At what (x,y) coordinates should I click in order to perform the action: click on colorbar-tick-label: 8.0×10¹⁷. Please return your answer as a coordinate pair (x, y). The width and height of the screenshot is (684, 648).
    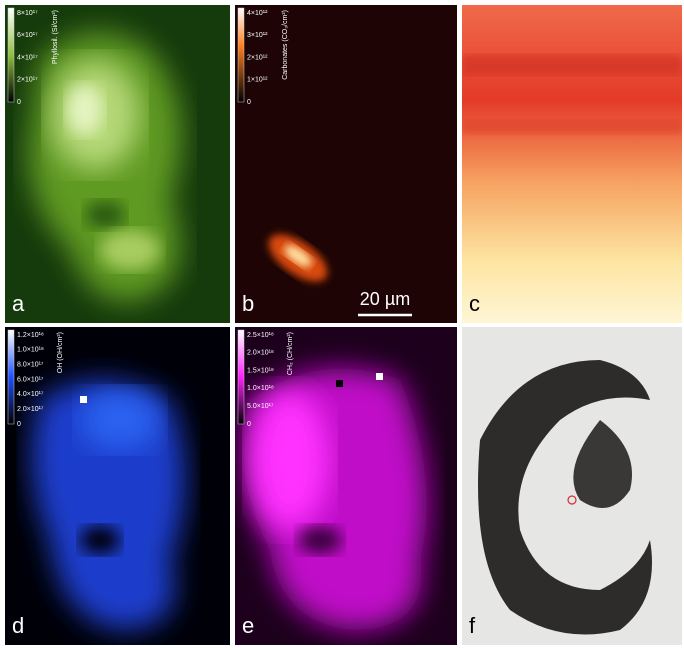
    Looking at the image, I should click on (30, 365).